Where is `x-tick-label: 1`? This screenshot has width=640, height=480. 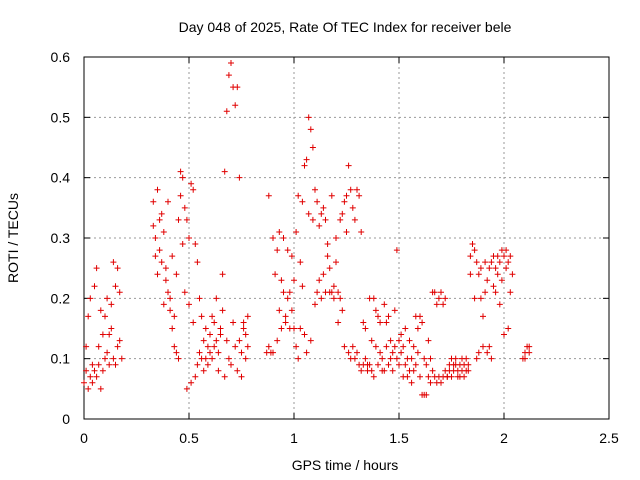 x-tick-label: 1 is located at coordinates (294, 438).